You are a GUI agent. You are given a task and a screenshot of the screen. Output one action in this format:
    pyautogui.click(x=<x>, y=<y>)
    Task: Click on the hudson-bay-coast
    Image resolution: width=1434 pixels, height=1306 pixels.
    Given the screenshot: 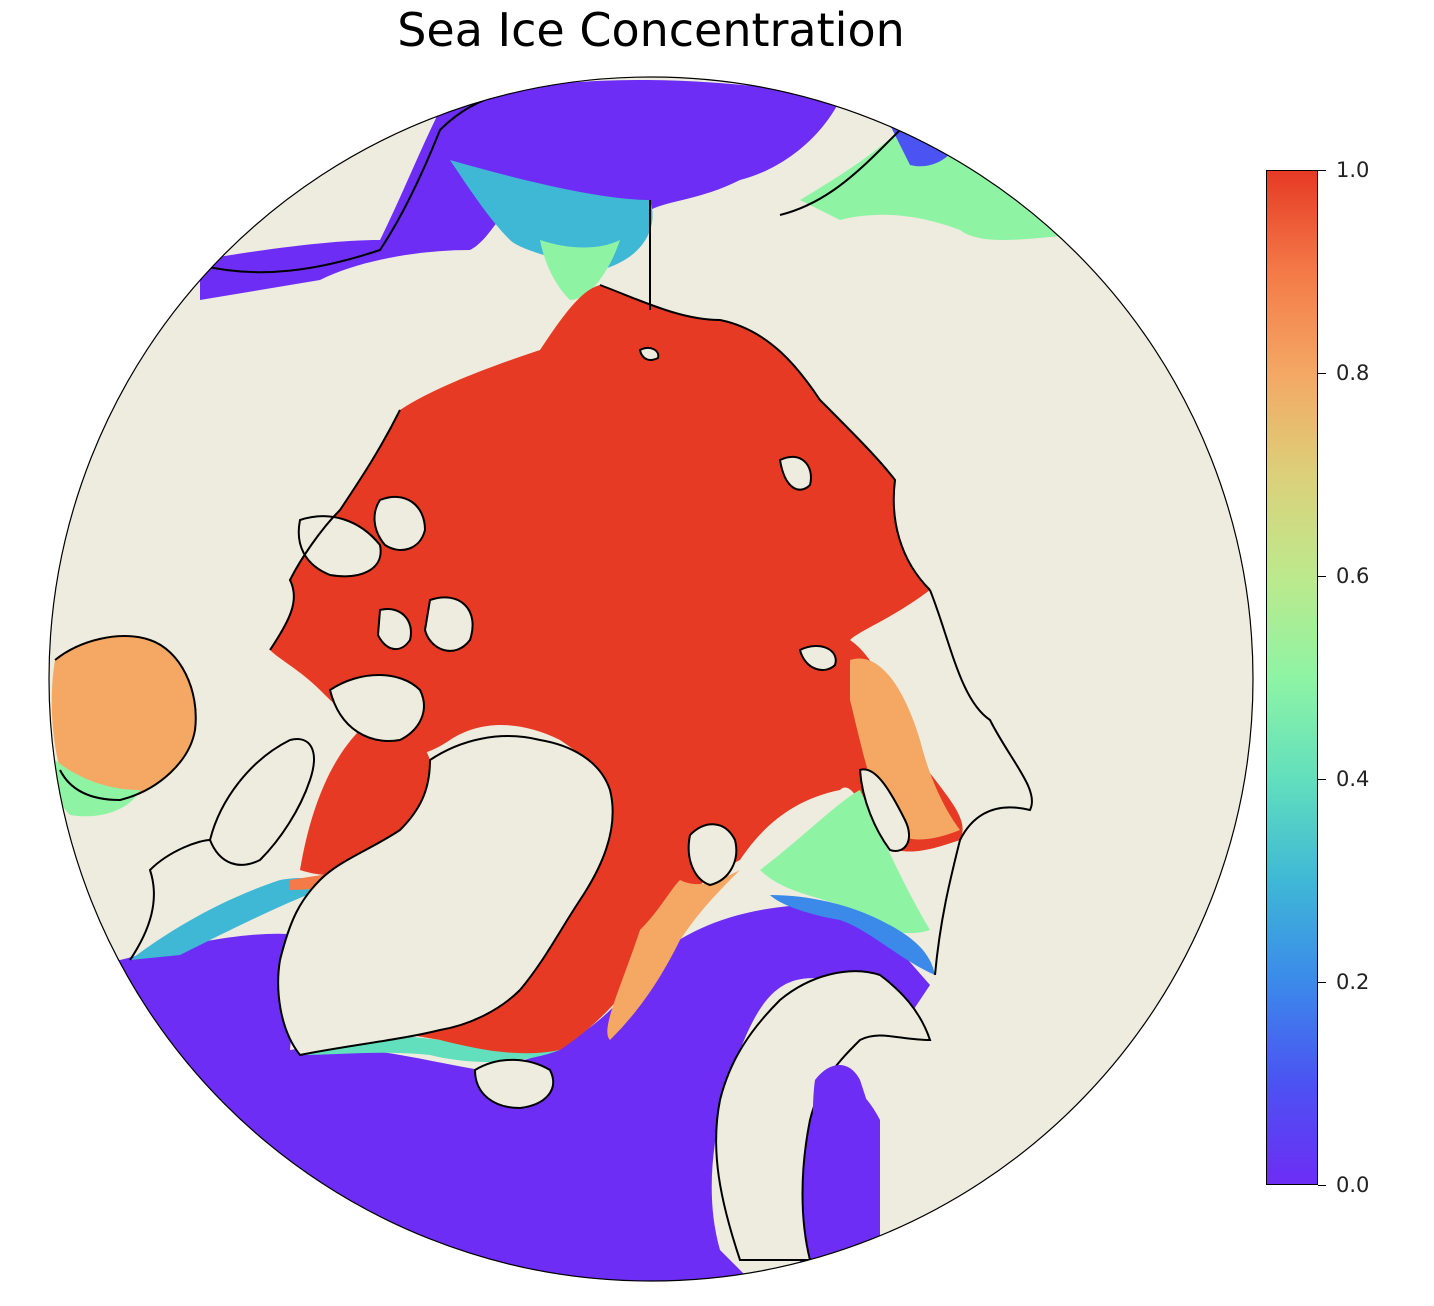 What is the action you would take?
    pyautogui.click(x=125, y=718)
    